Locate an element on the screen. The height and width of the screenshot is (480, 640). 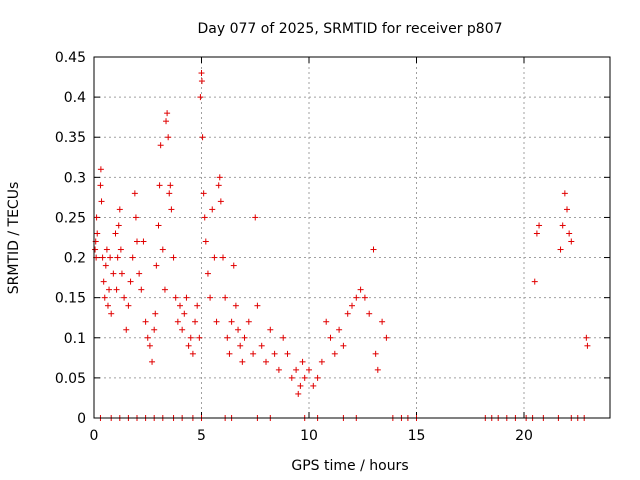
x-tick-label: 5 is located at coordinates (201, 436).